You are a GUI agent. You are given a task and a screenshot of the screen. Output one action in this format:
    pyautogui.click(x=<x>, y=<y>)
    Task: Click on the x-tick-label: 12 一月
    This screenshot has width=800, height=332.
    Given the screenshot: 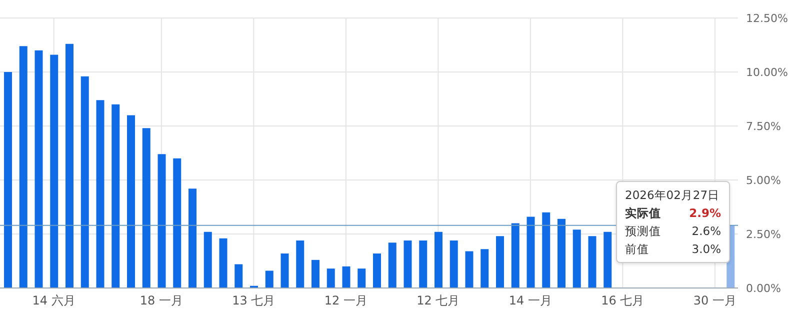 What is the action you would take?
    pyautogui.click(x=346, y=301)
    